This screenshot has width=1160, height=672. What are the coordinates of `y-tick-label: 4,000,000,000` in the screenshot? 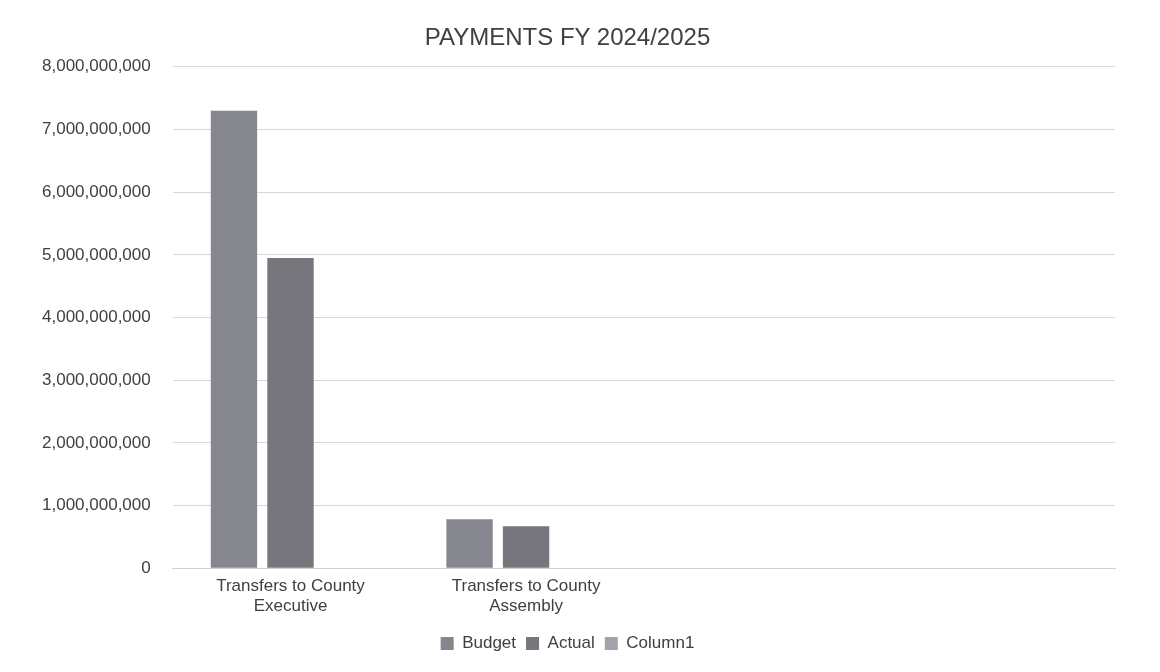 It's located at (96, 317).